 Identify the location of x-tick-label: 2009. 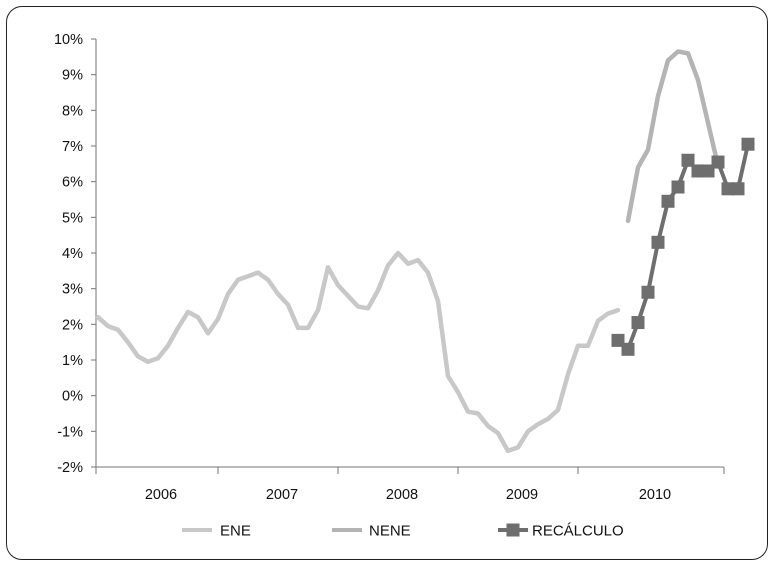
(522, 495).